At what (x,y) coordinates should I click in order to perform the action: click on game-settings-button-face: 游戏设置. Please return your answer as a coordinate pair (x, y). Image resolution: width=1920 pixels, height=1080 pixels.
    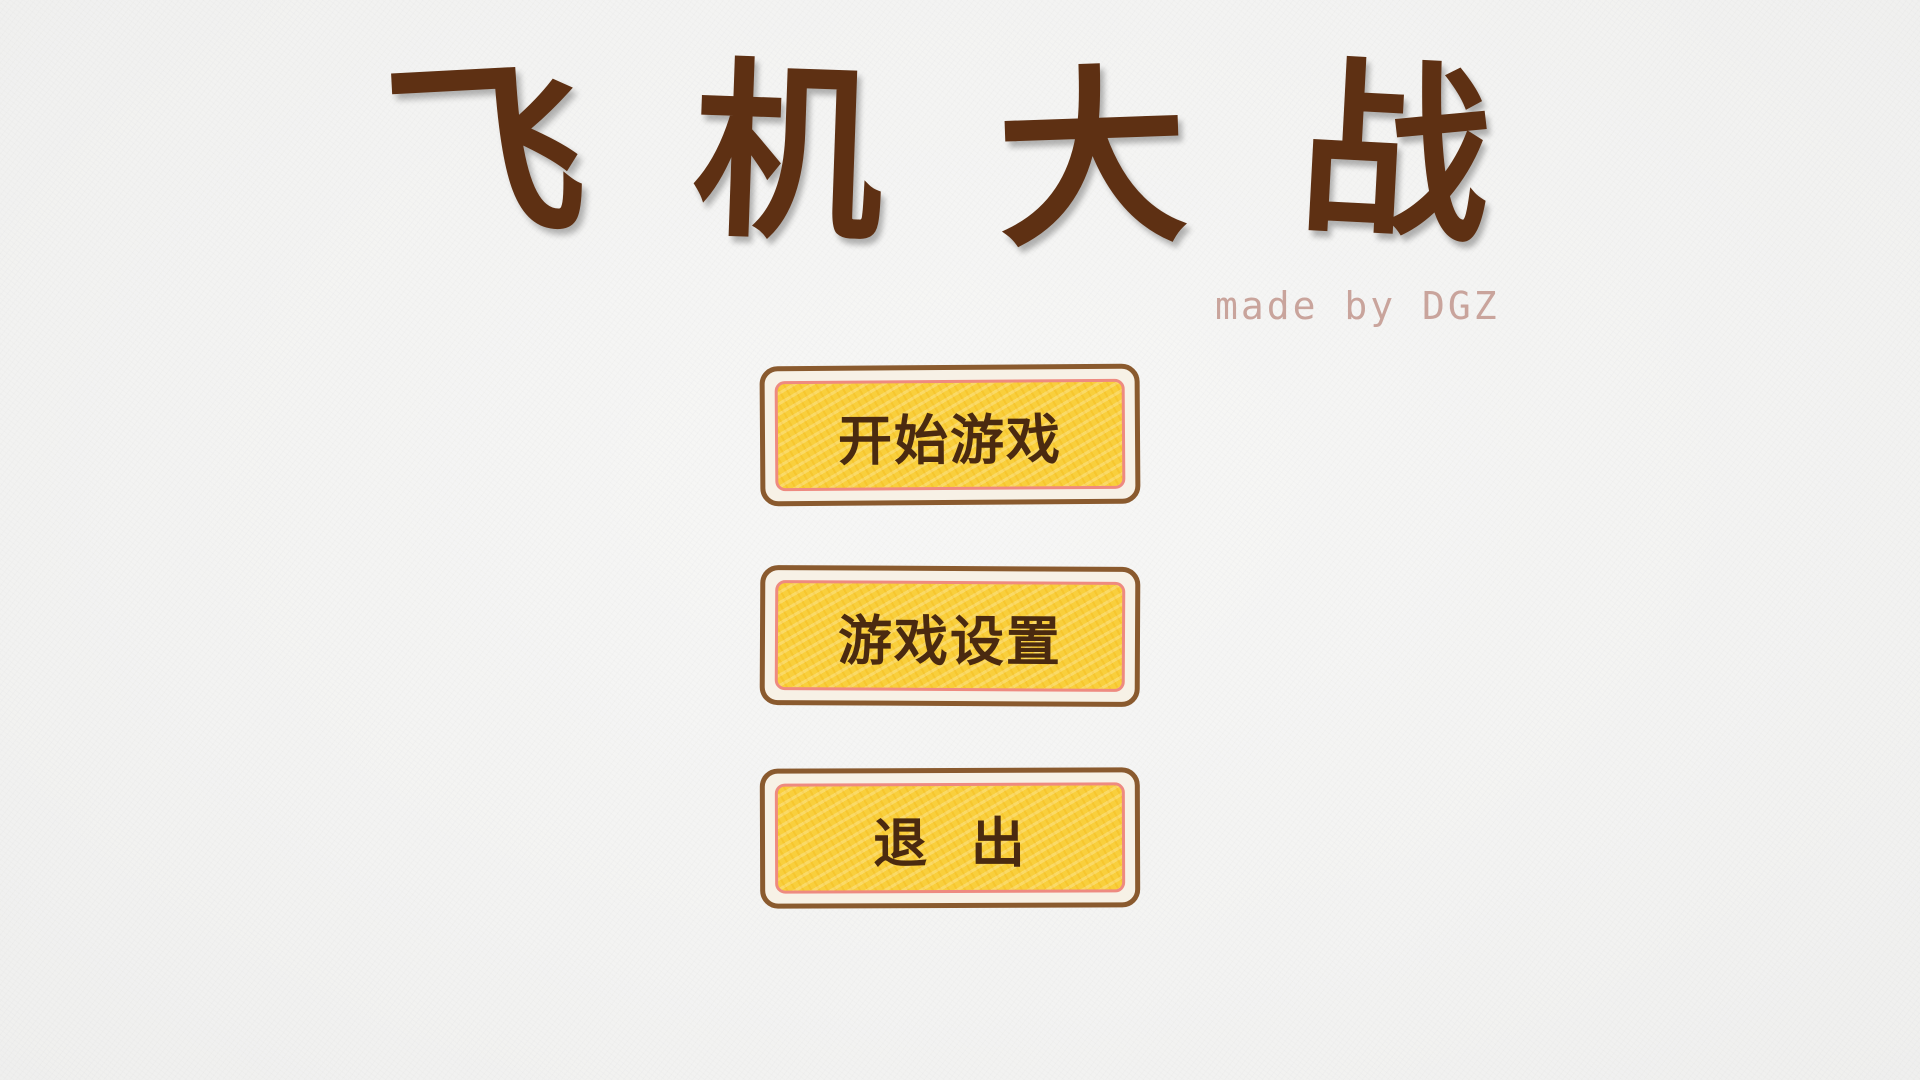
    Looking at the image, I should click on (950, 636).